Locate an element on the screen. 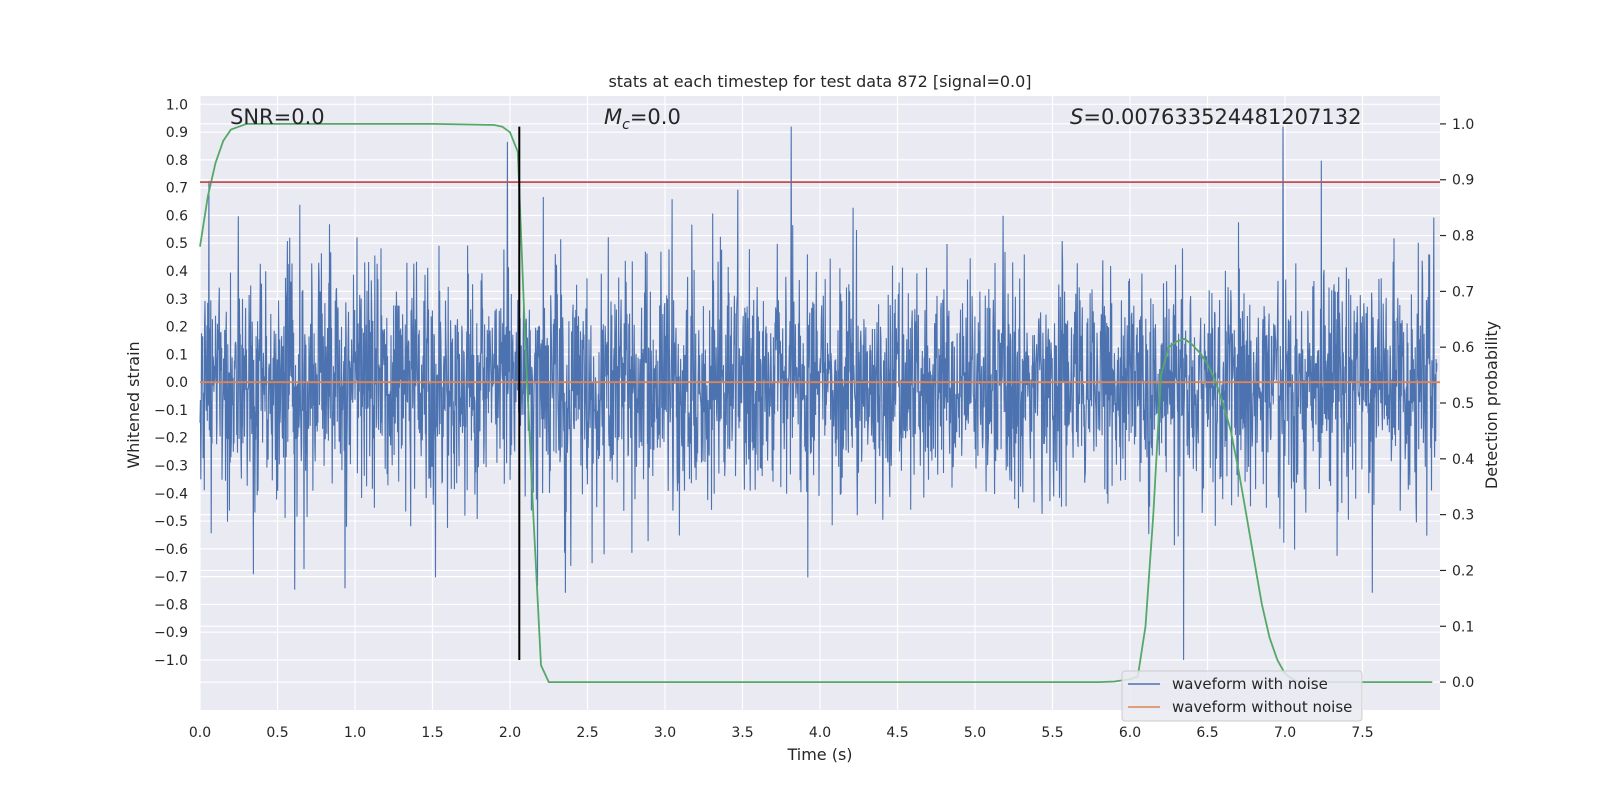 This screenshot has width=1600, height=800. legend-label-noise: waveform with noise is located at coordinates (1250, 684).